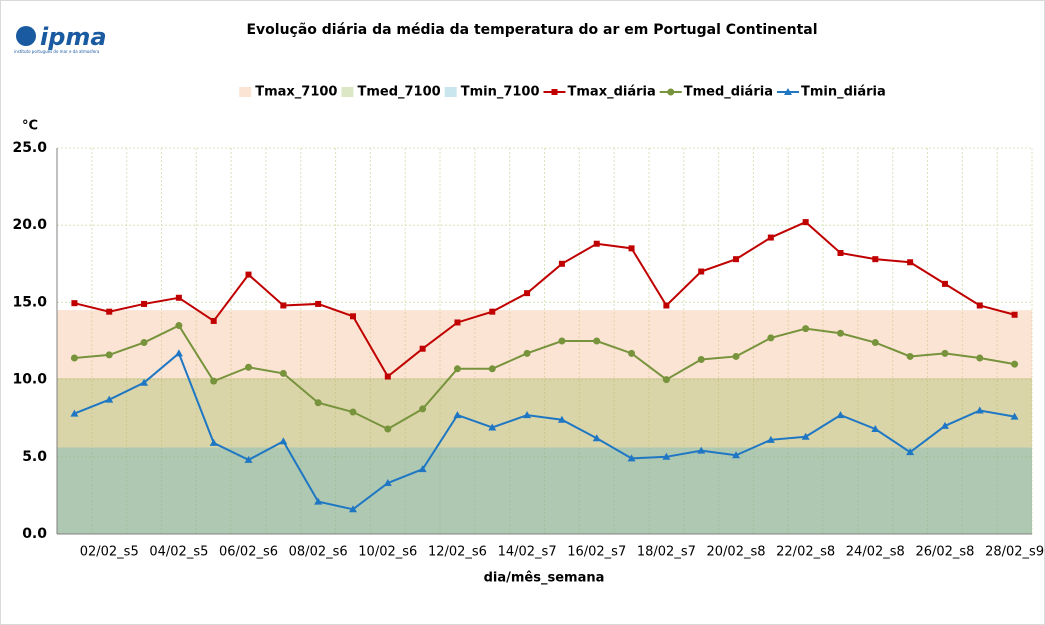 This screenshot has width=1045, height=625. I want to click on legend-label: Tmax_7100, so click(296, 92).